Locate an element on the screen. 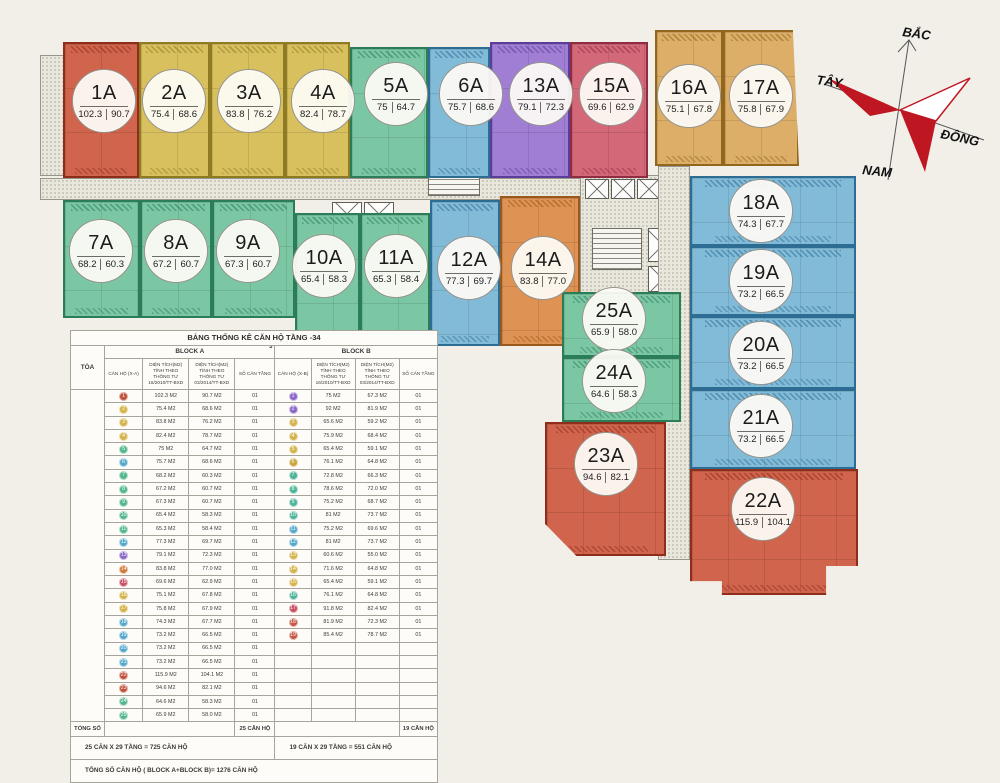 This screenshot has width=1000, height=783. area-tt03: 58.0 is located at coordinates (627, 332).